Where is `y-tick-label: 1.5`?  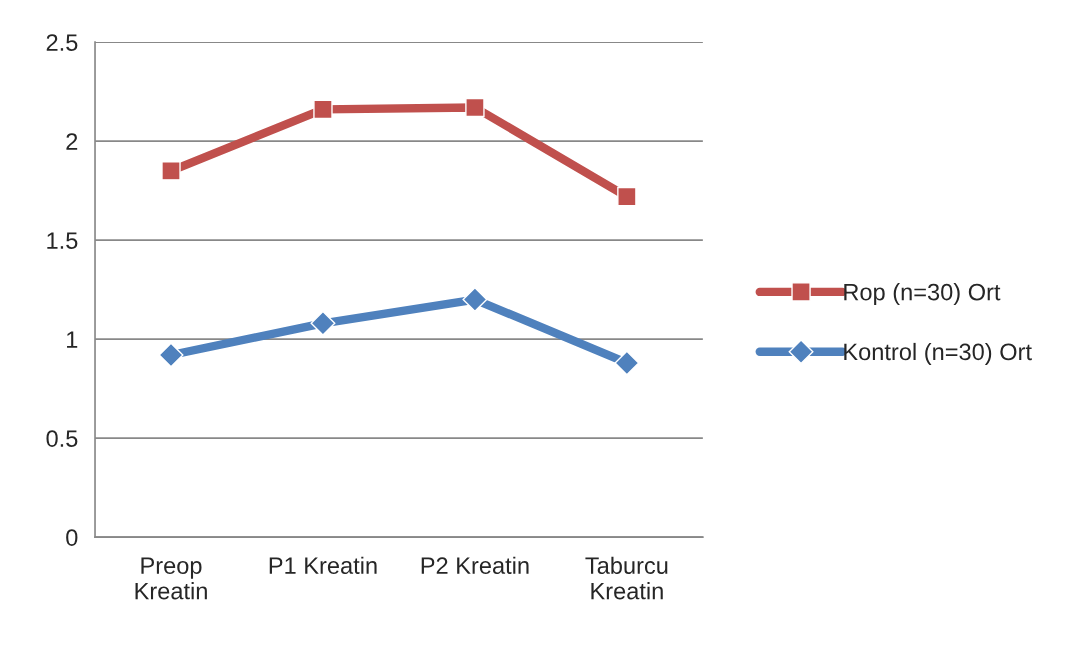
y-tick-label: 1.5 is located at coordinates (62, 240).